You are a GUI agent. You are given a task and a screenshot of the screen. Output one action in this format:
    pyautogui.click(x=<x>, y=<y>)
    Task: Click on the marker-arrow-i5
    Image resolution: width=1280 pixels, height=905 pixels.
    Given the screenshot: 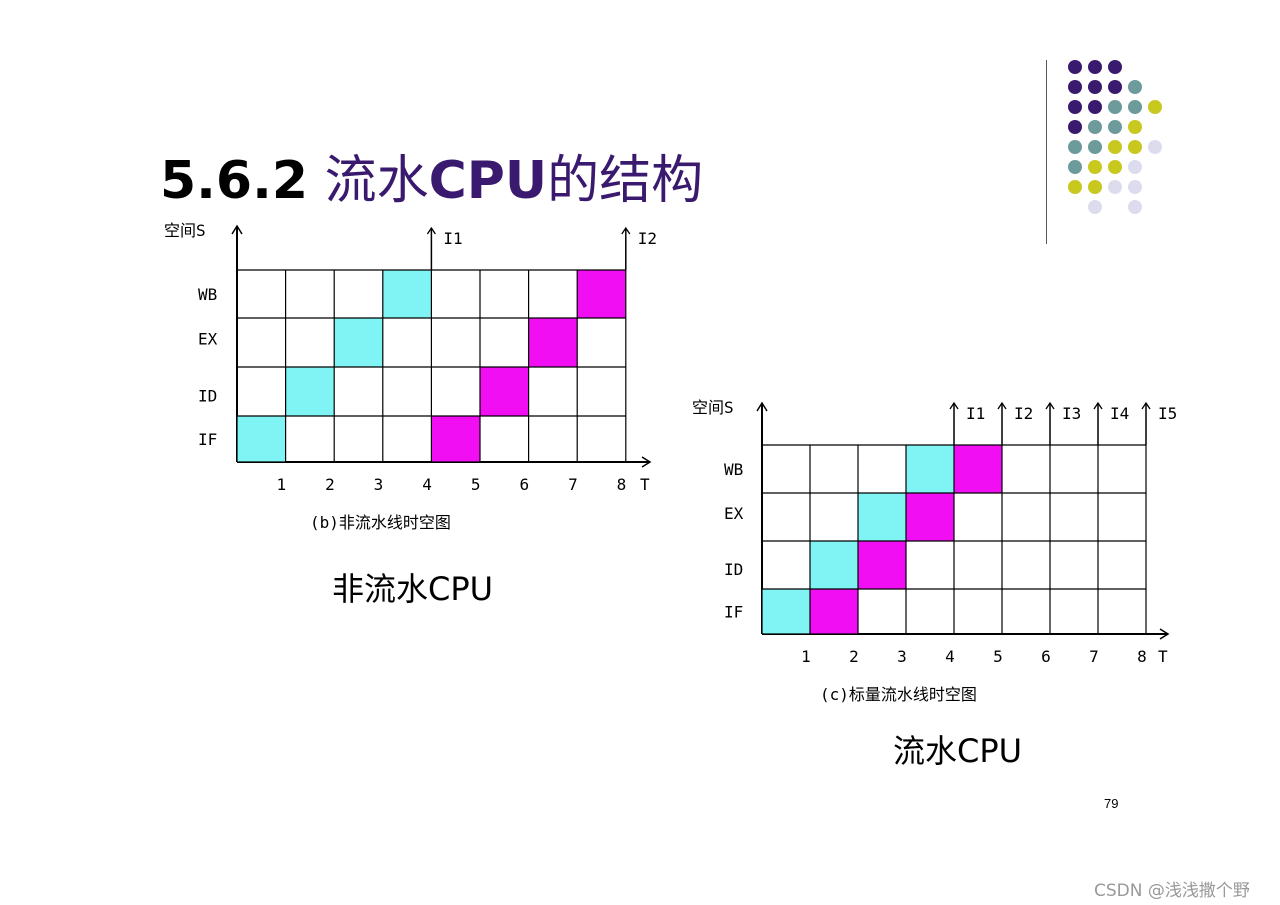 What is the action you would take?
    pyautogui.click(x=1146, y=405)
    